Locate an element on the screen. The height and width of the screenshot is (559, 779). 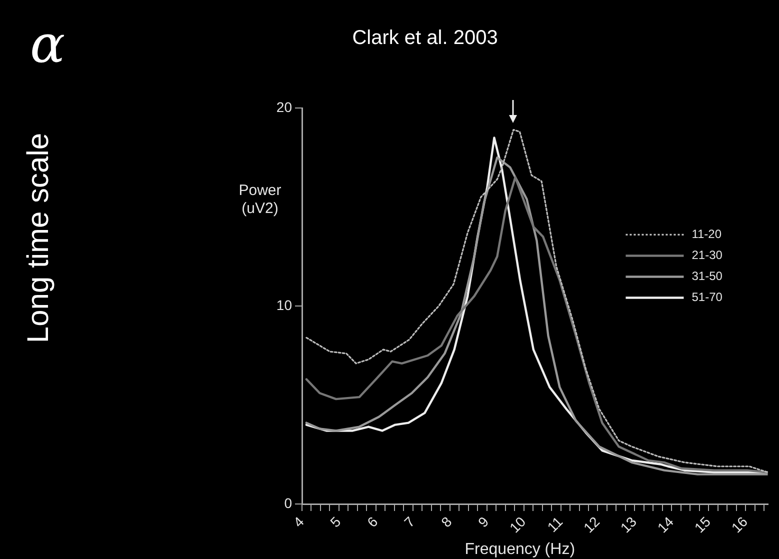
chart-title: α is located at coordinates (48, 45).